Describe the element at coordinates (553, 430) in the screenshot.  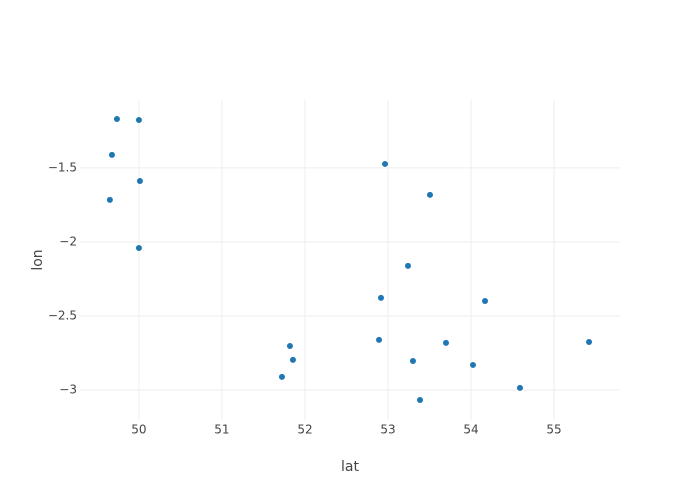
I see `x-tick-label: 55` at that location.